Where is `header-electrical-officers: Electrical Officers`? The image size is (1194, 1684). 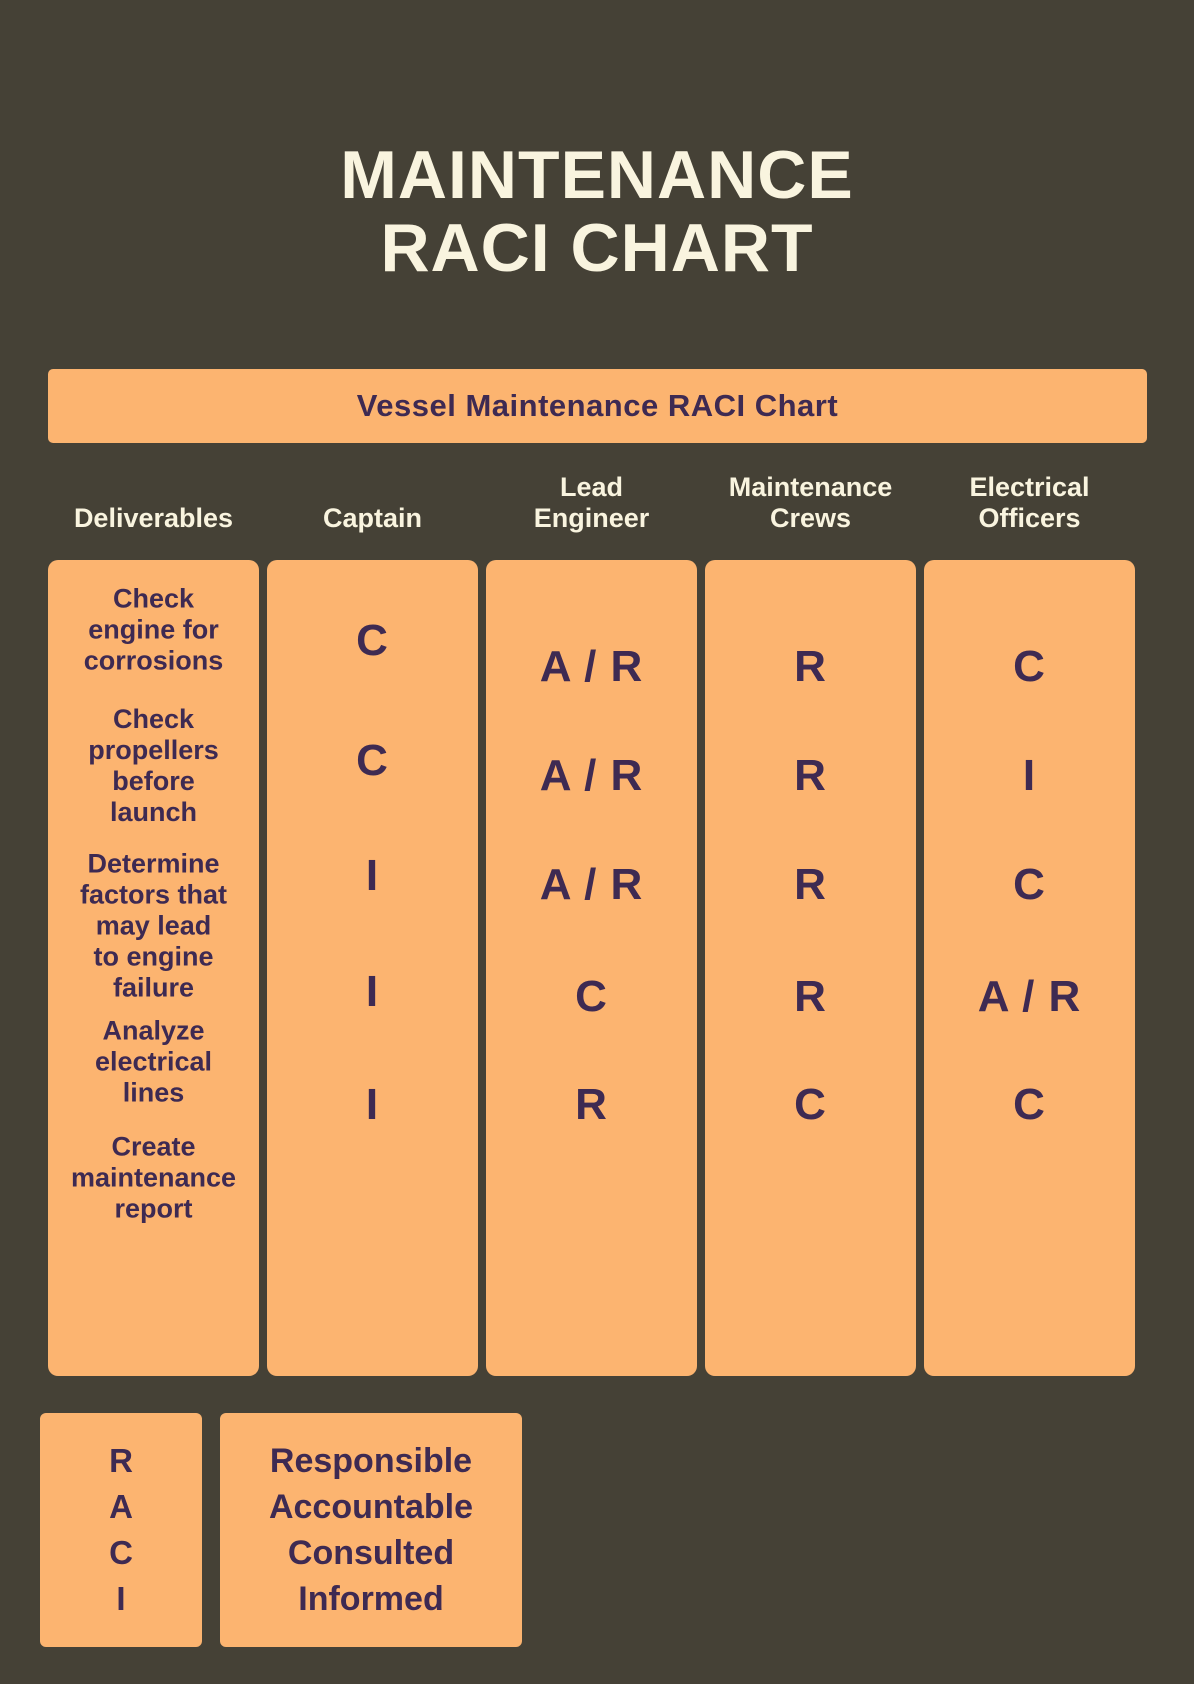
header-electrical-officers: Electrical Officers is located at coordinates (1029, 502).